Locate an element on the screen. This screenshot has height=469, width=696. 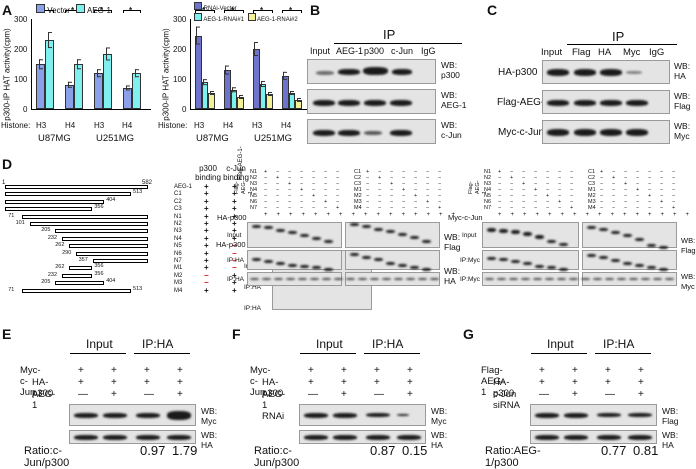
row-label: N3 is located at coordinates (254, 184).